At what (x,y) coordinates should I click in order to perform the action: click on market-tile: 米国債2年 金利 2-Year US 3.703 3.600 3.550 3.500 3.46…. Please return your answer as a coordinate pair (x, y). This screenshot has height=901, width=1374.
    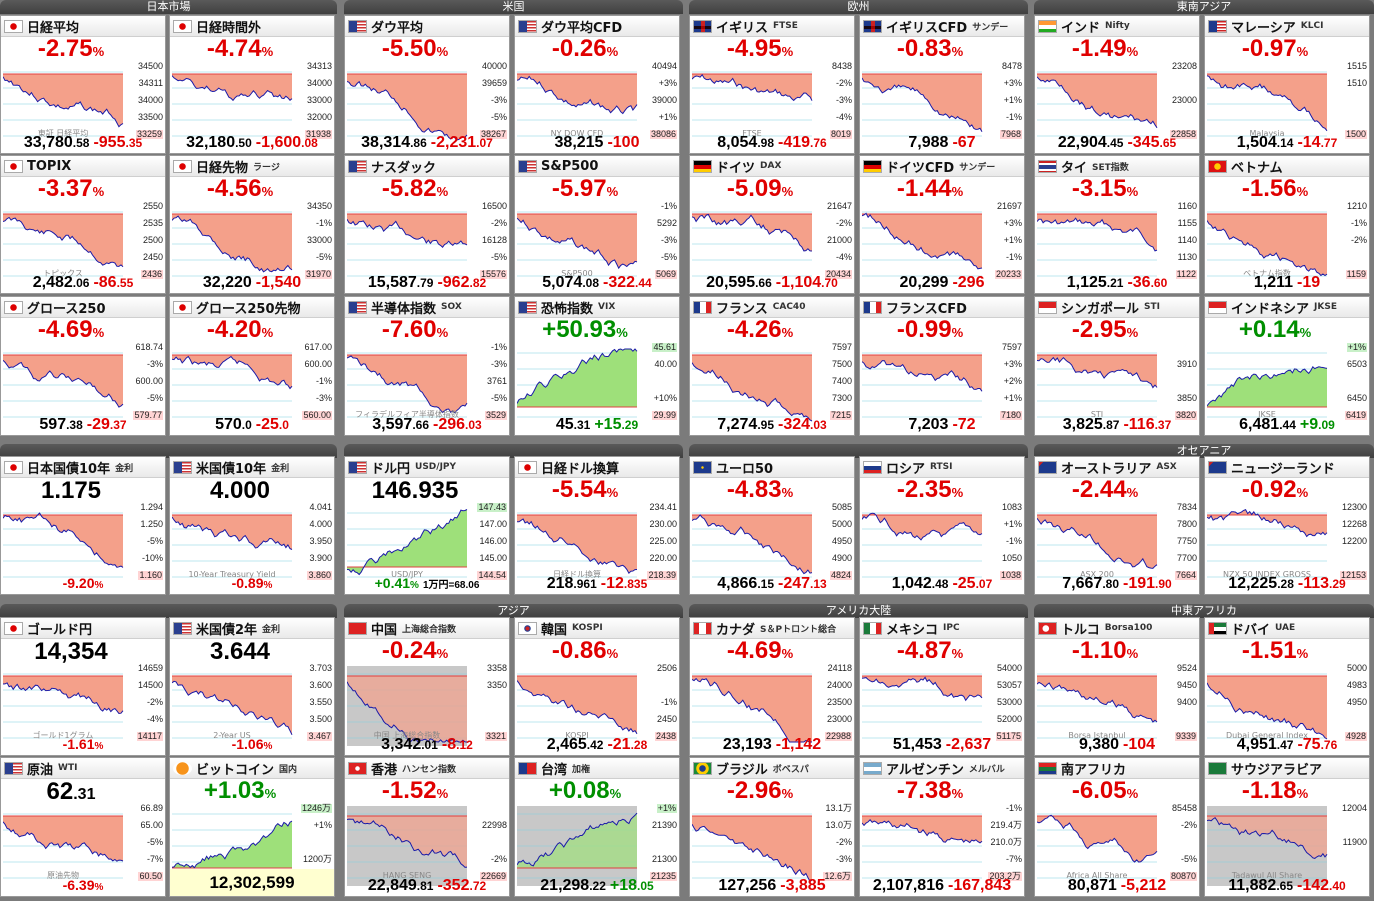
    Looking at the image, I should click on (252, 686).